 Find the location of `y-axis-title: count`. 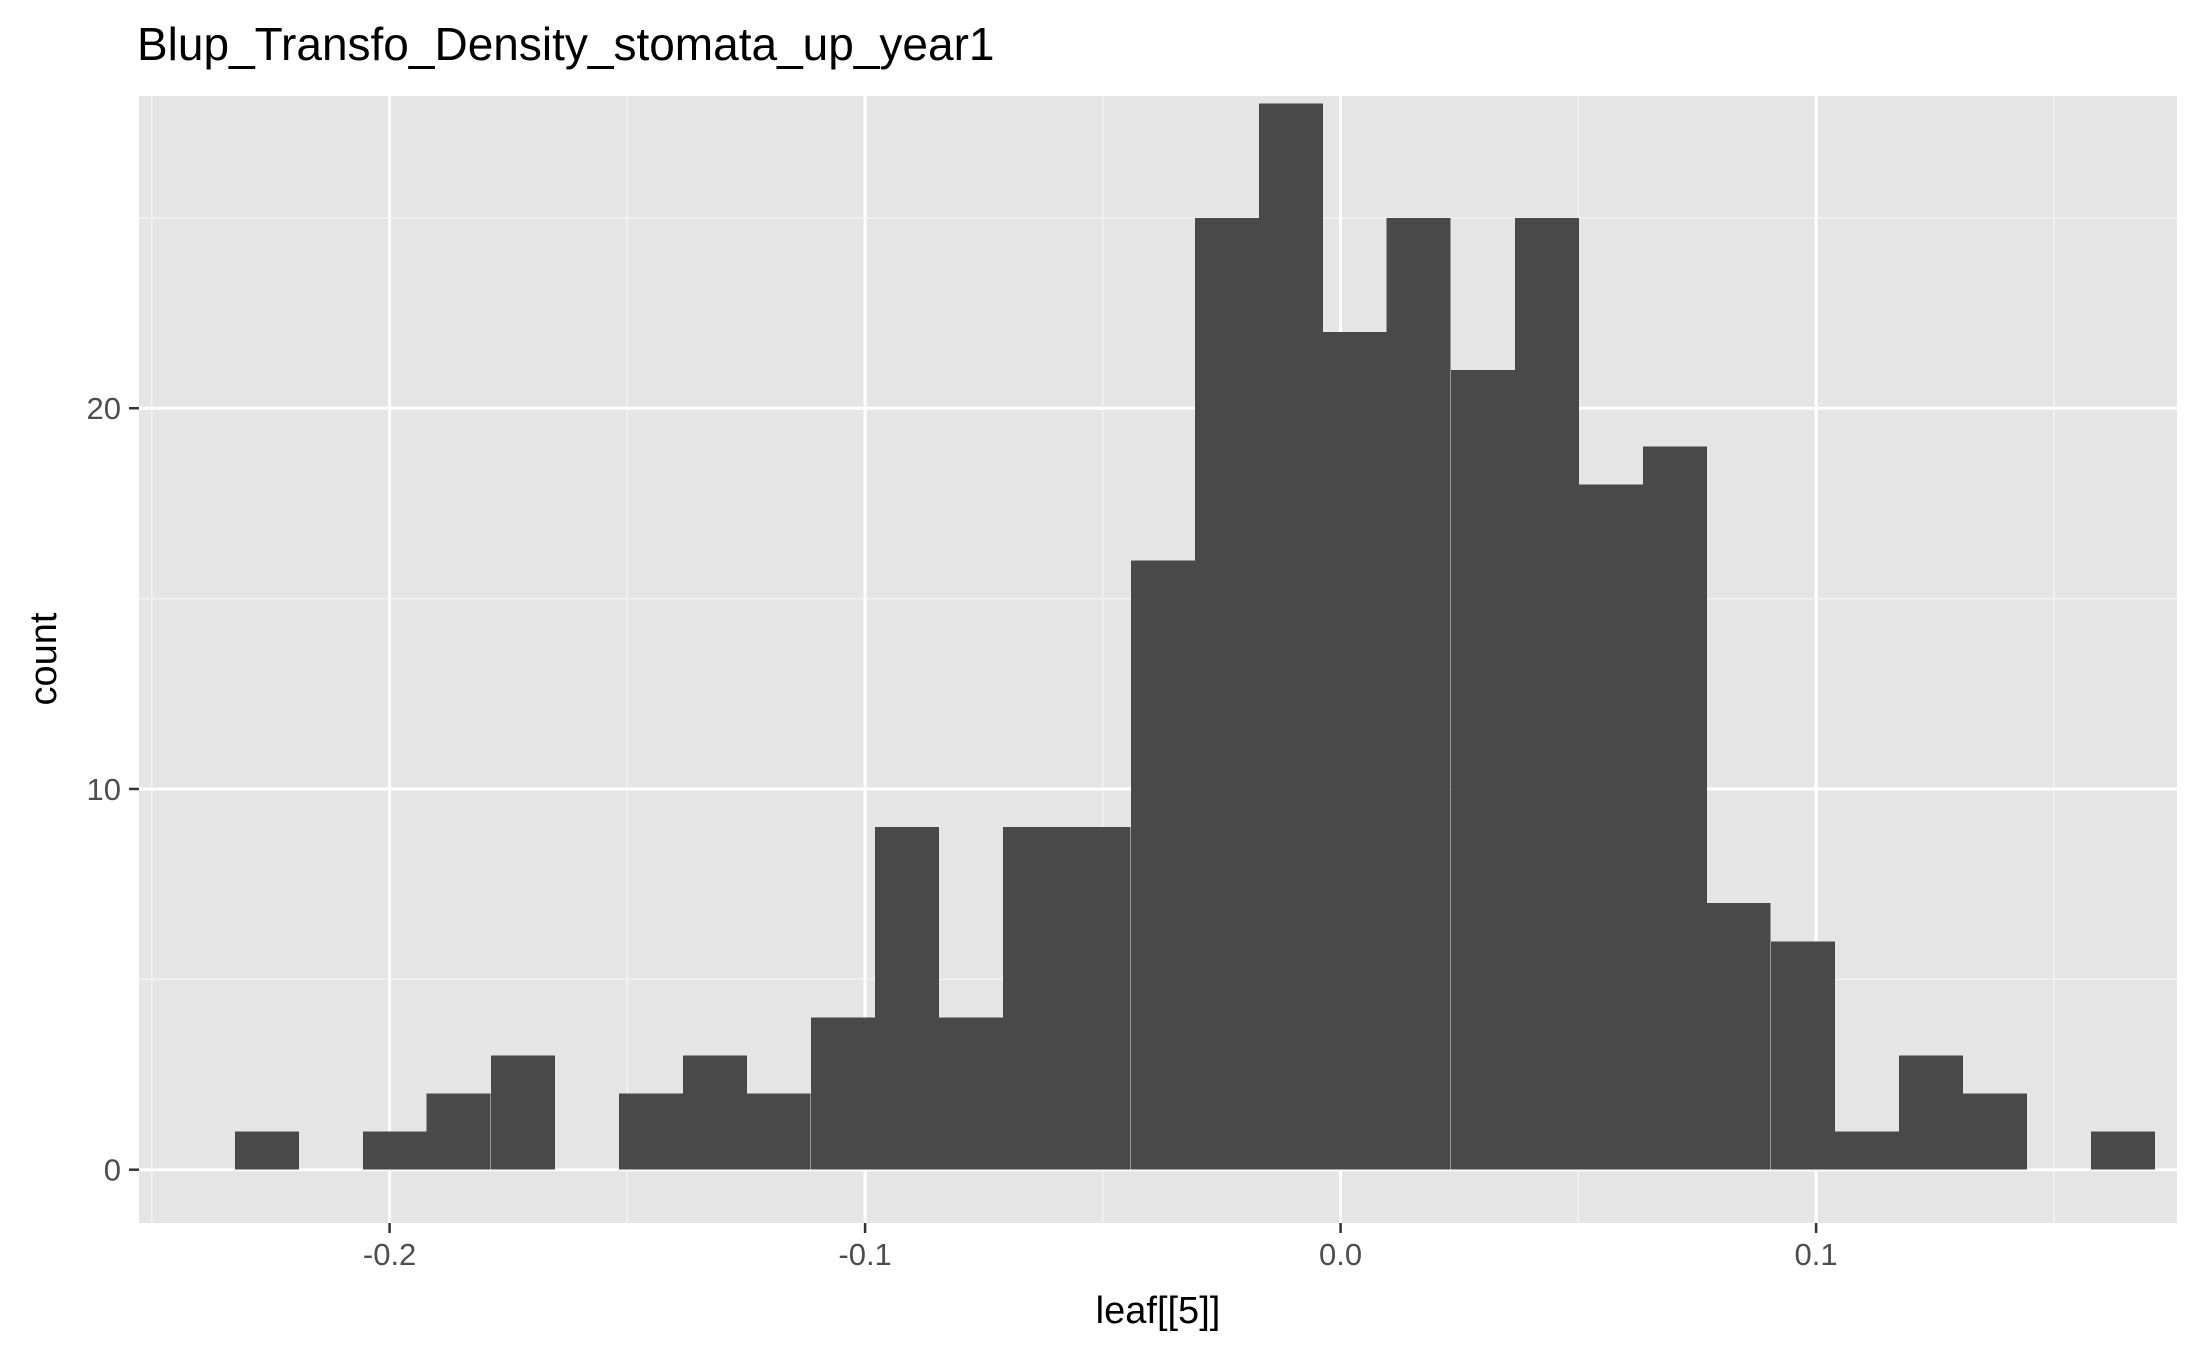

y-axis-title: count is located at coordinates (44, 658).